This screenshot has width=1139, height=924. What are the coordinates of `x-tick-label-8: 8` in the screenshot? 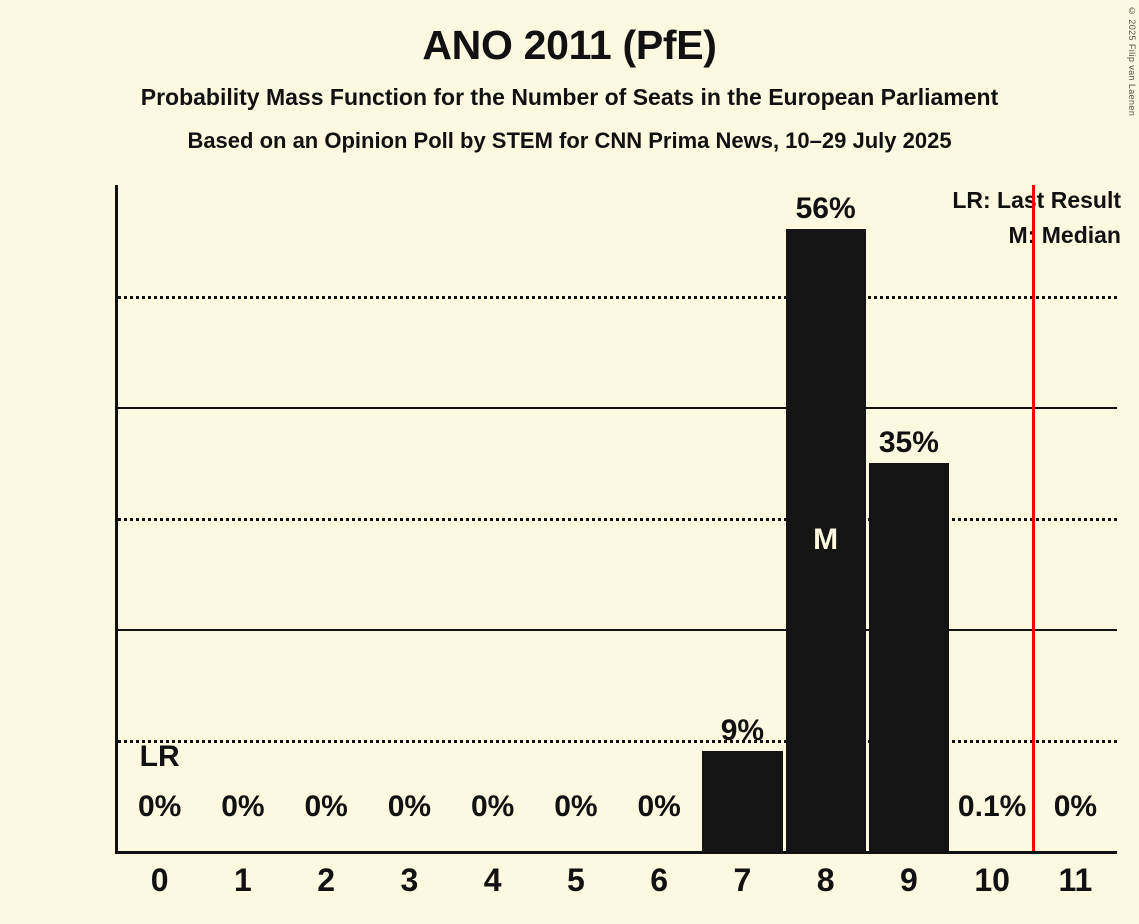 It's located at (825, 880).